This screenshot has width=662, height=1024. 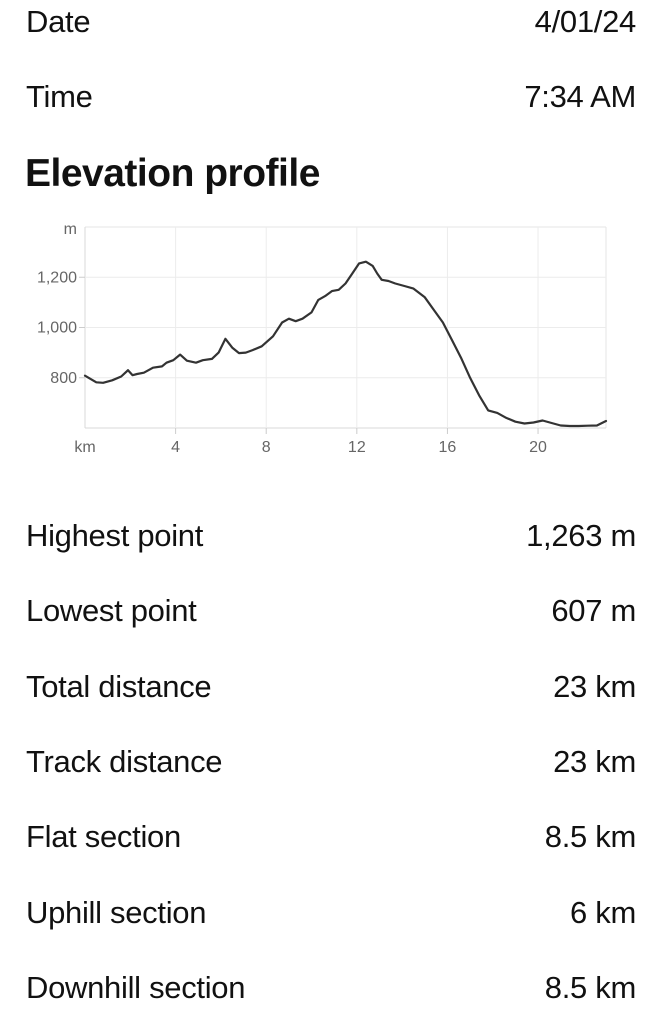 I want to click on stat-value: 1,263 m, so click(x=581, y=535).